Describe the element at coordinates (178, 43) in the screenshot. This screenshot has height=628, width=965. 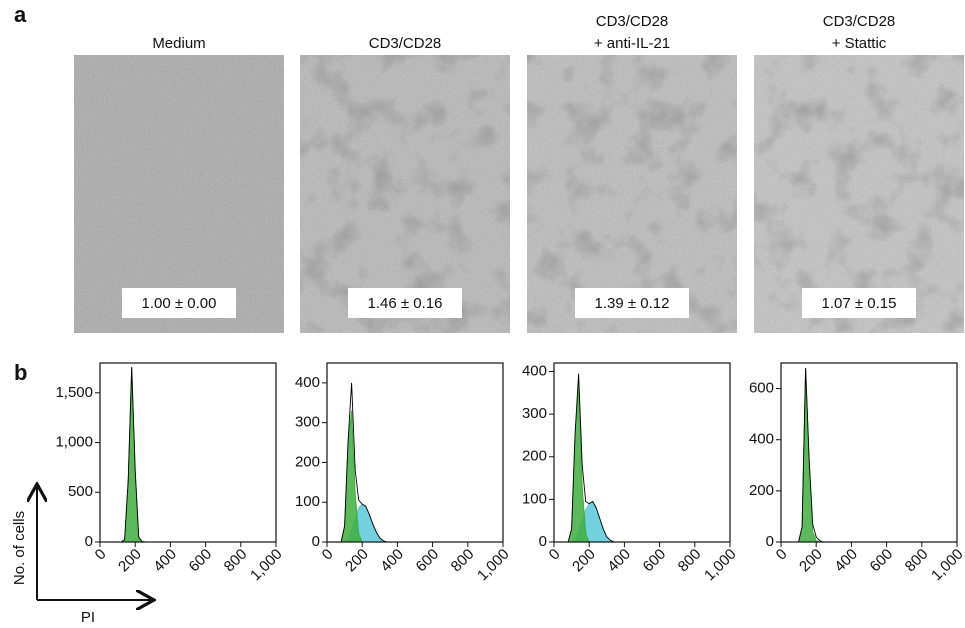
I see `image-title: Medium` at that location.